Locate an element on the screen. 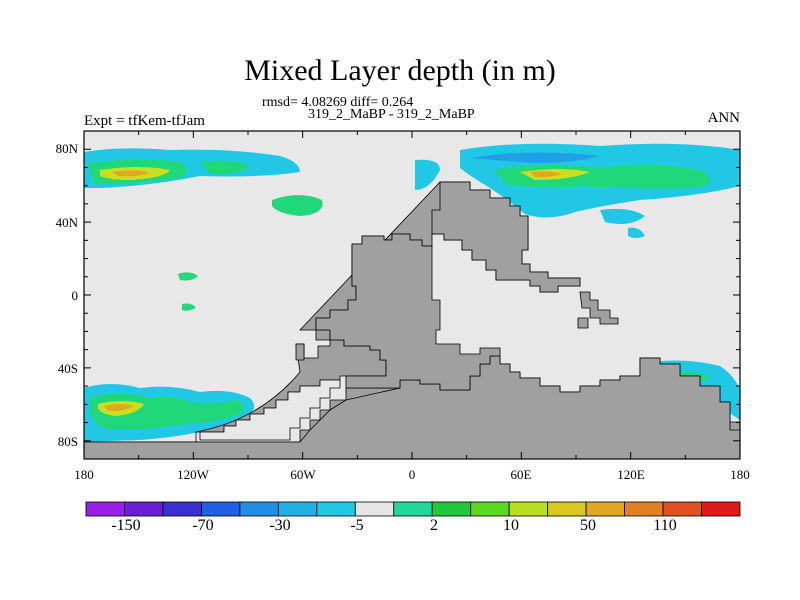 This screenshot has width=800, height=600. colorbar-label: 10 is located at coordinates (511, 525).